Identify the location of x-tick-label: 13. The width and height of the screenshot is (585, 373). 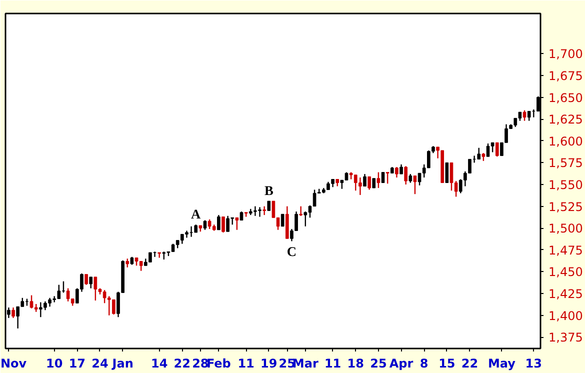
(533, 363).